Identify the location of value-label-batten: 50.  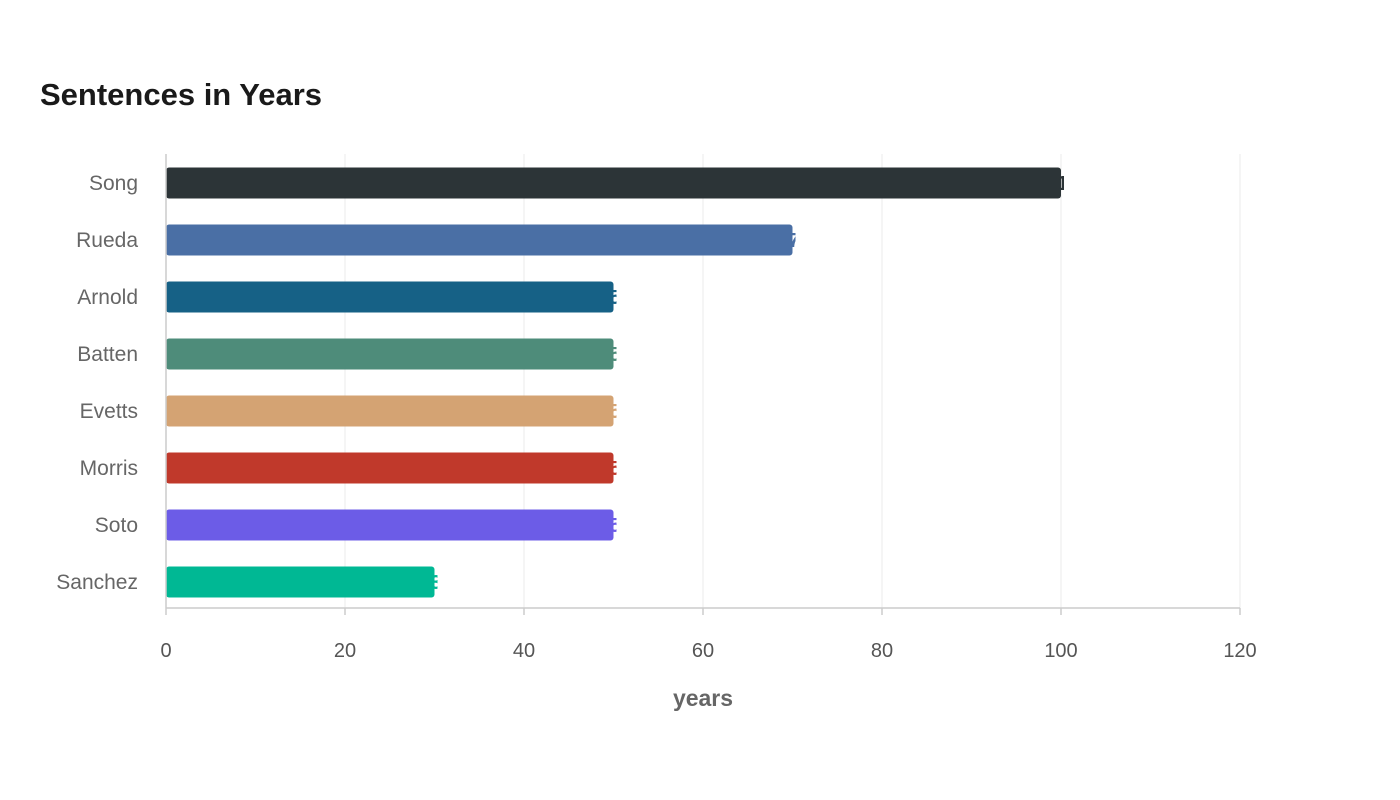
(621, 355).